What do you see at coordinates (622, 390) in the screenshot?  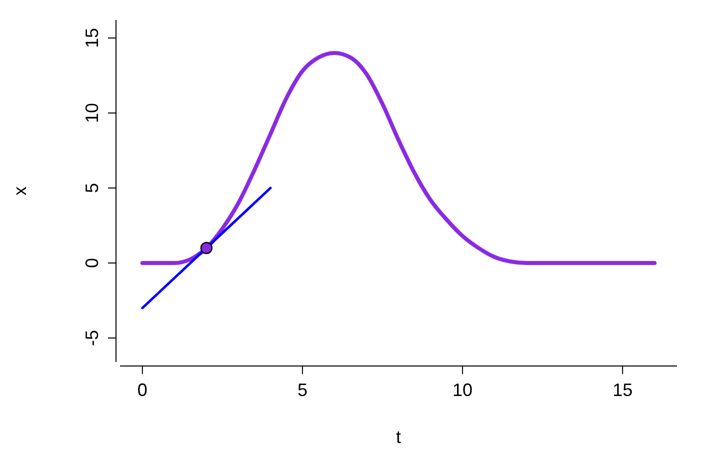 I see `x-tick-label: 15` at bounding box center [622, 390].